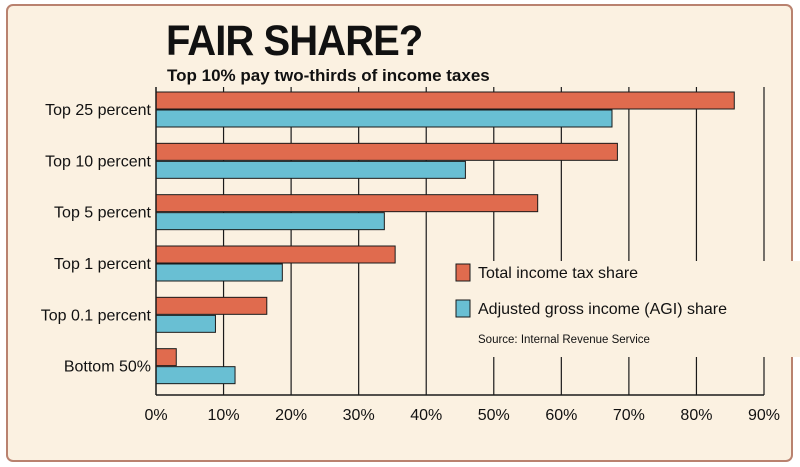 This screenshot has height=467, width=800. Describe the element at coordinates (103, 264) in the screenshot. I see `category-label: Top 1 percent` at that location.